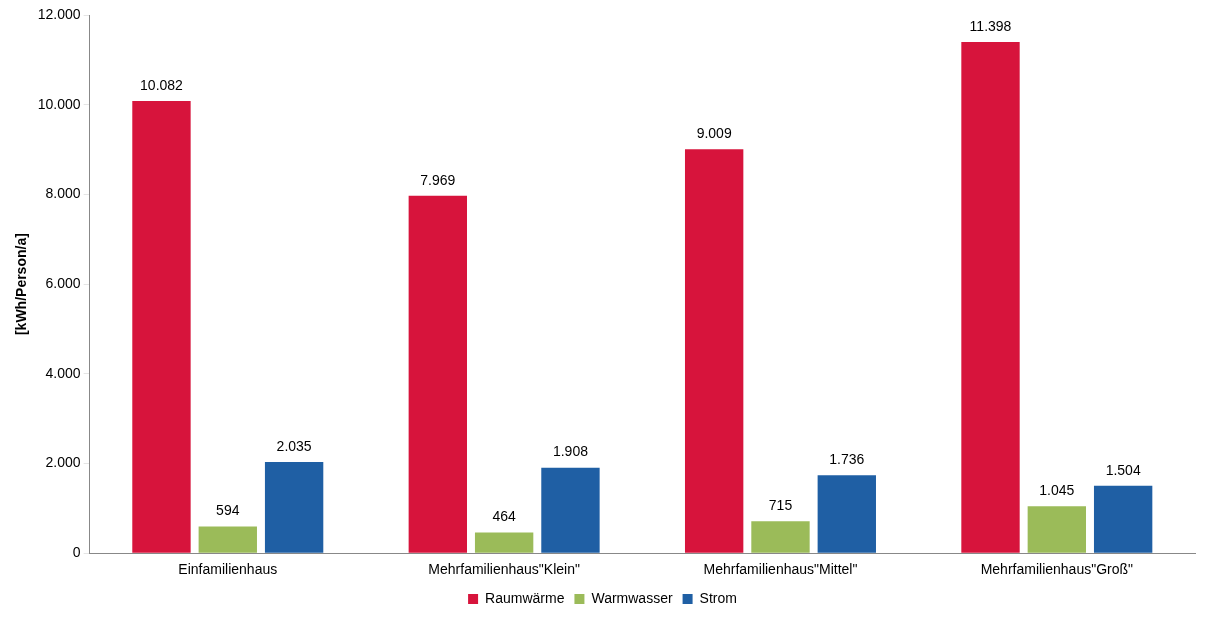 The width and height of the screenshot is (1215, 621). What do you see at coordinates (63, 282) in the screenshot?
I see `y-tick-label: 6.000` at bounding box center [63, 282].